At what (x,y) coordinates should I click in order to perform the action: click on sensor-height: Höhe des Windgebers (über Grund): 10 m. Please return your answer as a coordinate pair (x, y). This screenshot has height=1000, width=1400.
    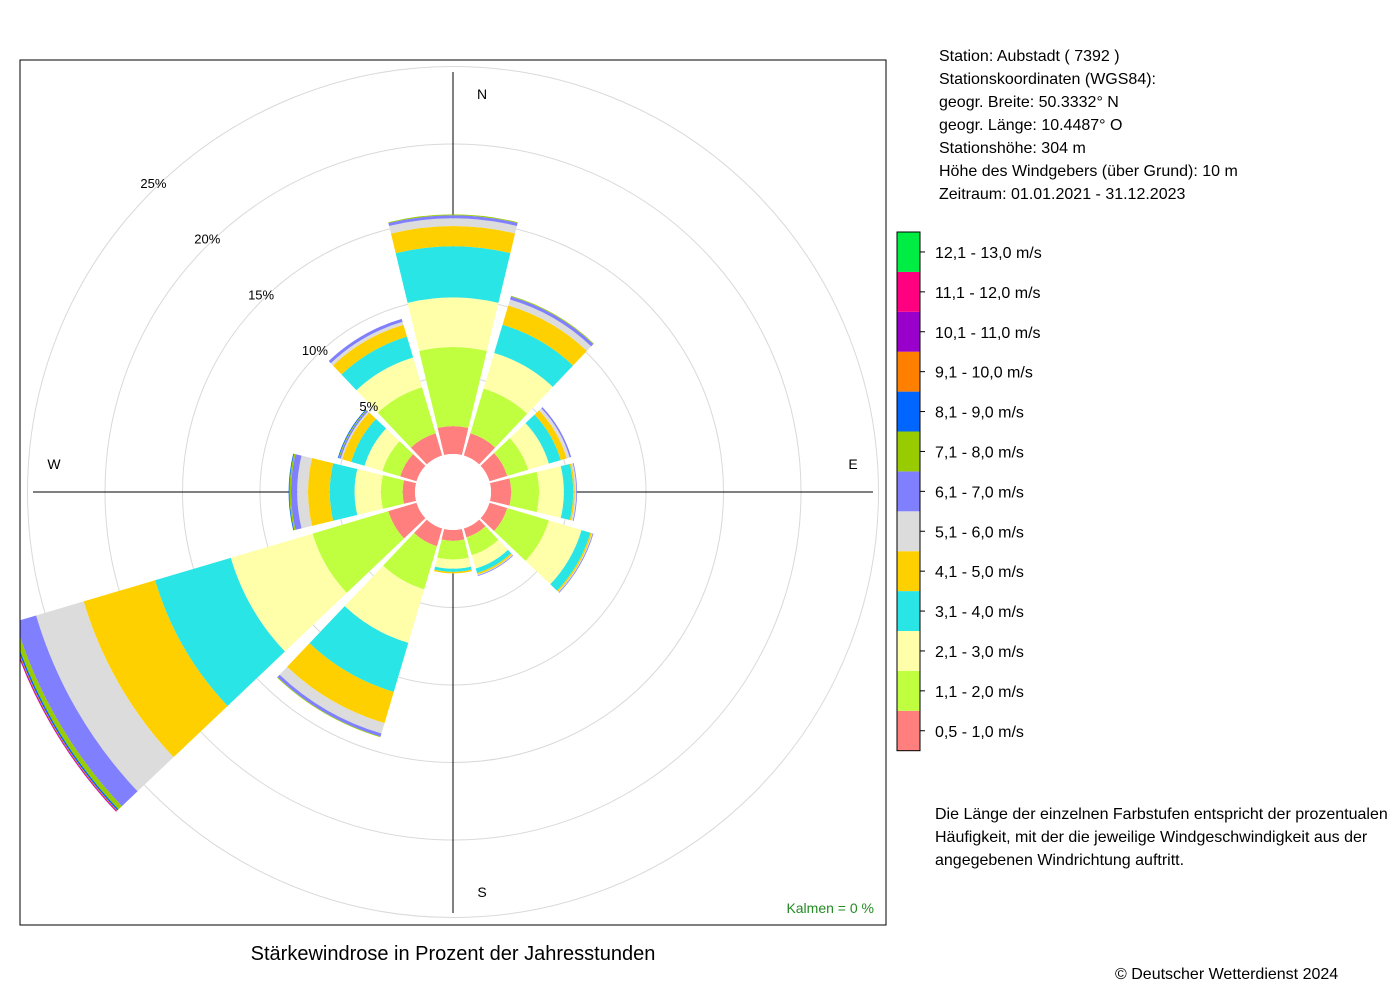
    Looking at the image, I should click on (1088, 171).